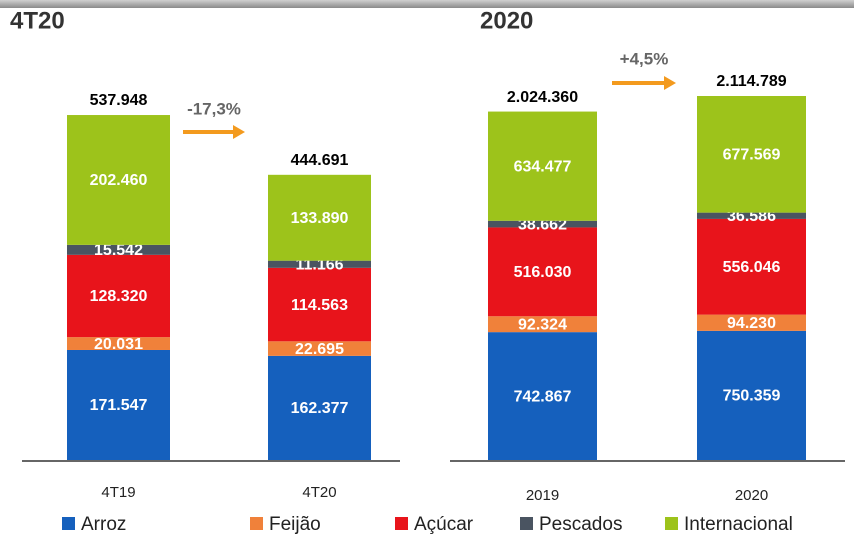  Describe the element at coordinates (37, 20) in the screenshot. I see `chart-title: 4T20` at that location.